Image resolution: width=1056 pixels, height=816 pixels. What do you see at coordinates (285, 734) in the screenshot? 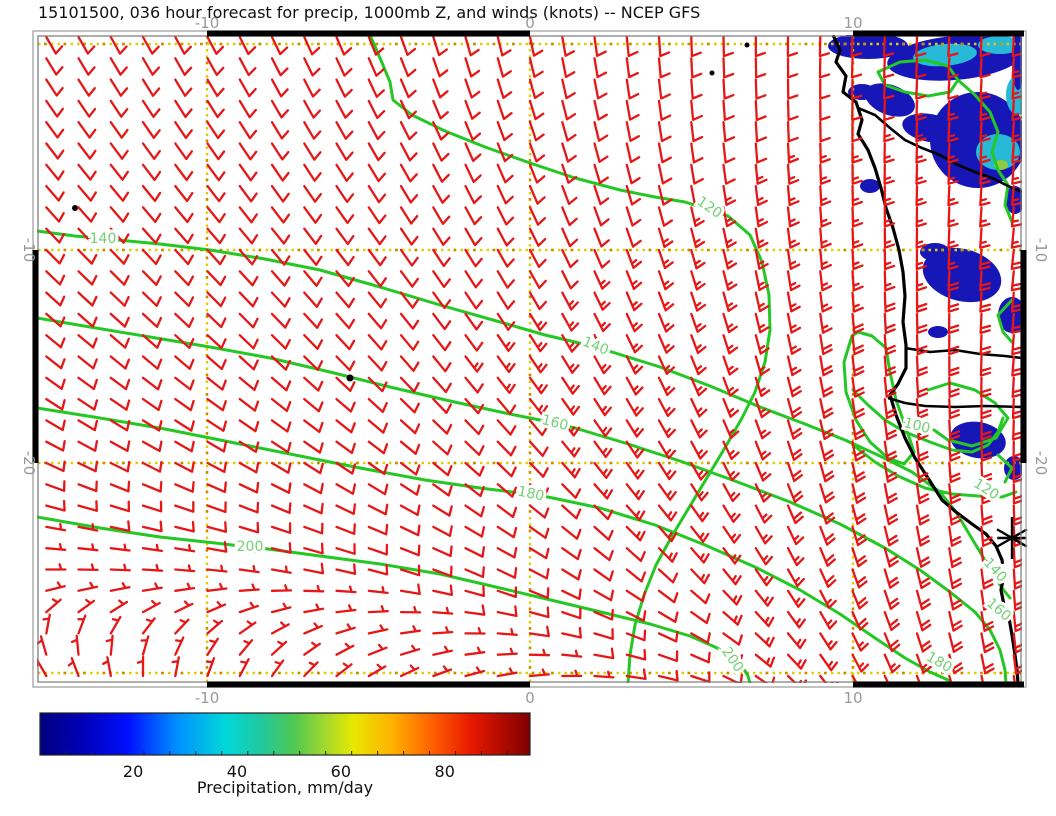
I see `colorbar-gradient` at bounding box center [285, 734].